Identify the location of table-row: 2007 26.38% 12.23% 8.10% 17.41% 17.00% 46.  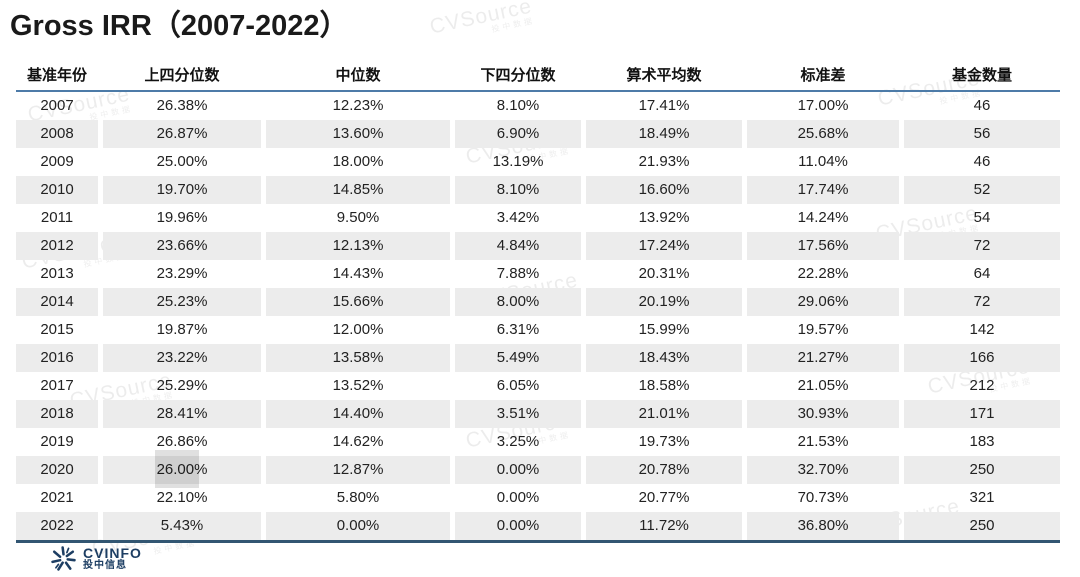
(538, 106).